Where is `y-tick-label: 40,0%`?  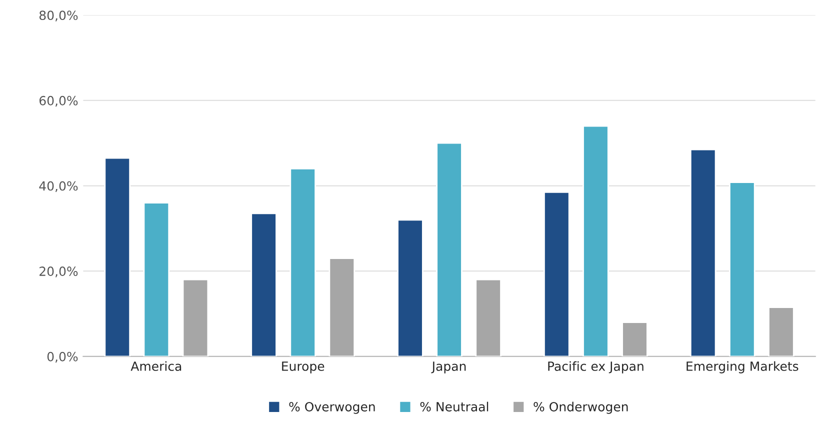 y-tick-label: 40,0% is located at coordinates (58, 186).